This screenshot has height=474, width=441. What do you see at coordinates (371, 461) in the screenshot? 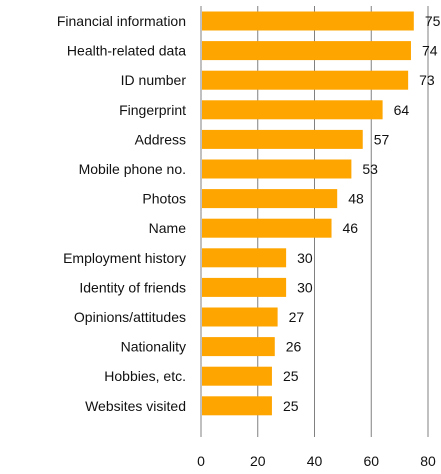
I see `x-tick-label: 60` at bounding box center [371, 461].